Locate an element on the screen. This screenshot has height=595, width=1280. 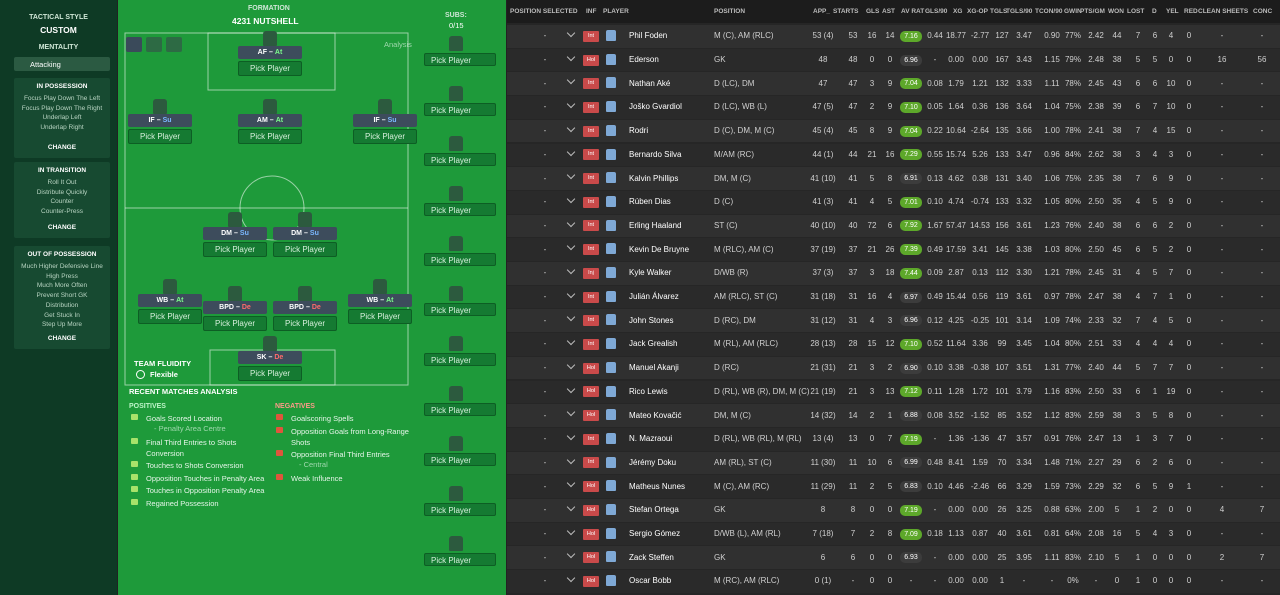
column-header: TCON/90 is located at coordinates (1049, 11).